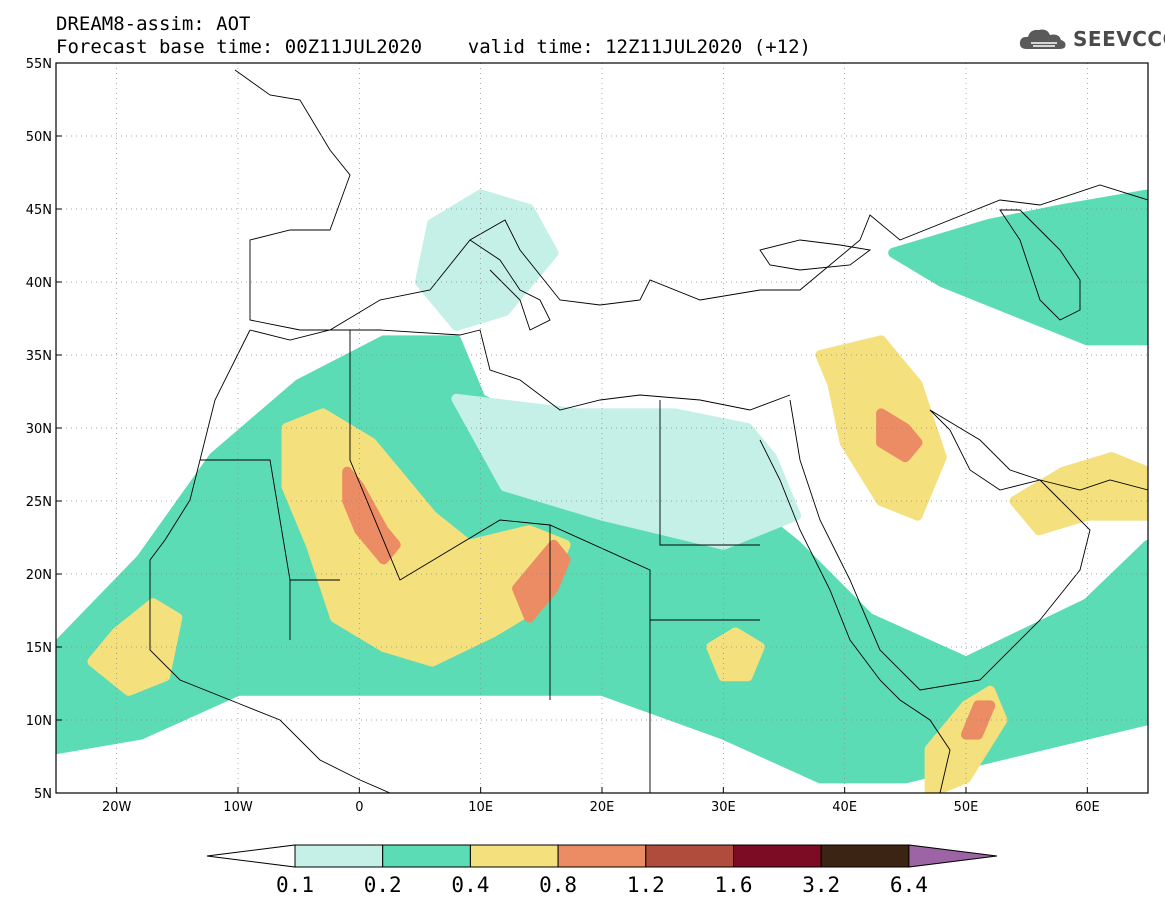 The width and height of the screenshot is (1165, 905). Describe the element at coordinates (39, 721) in the screenshot. I see `lat-label-10N: 10N` at that location.